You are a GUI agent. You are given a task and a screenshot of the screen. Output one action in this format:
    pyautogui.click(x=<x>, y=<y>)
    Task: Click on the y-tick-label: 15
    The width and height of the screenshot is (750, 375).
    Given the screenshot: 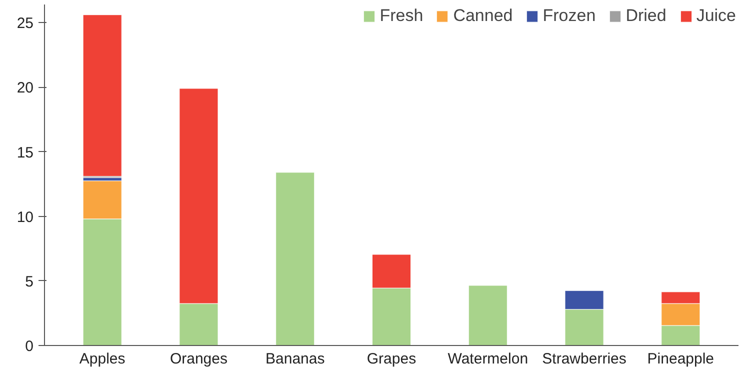 What is the action you would take?
    pyautogui.click(x=25, y=153)
    